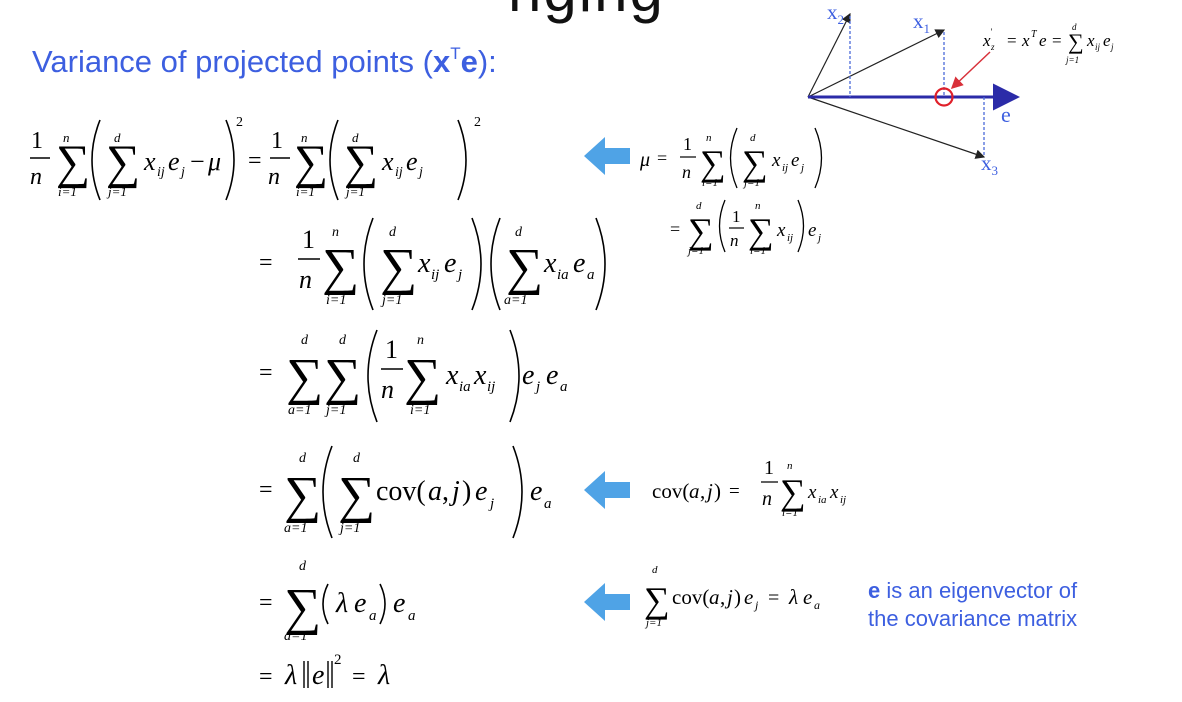 Image resolution: width=1182 pixels, height=702 pixels. Describe the element at coordinates (973, 618) in the screenshot. I see `note-line-2: the covariance matrix` at that location.